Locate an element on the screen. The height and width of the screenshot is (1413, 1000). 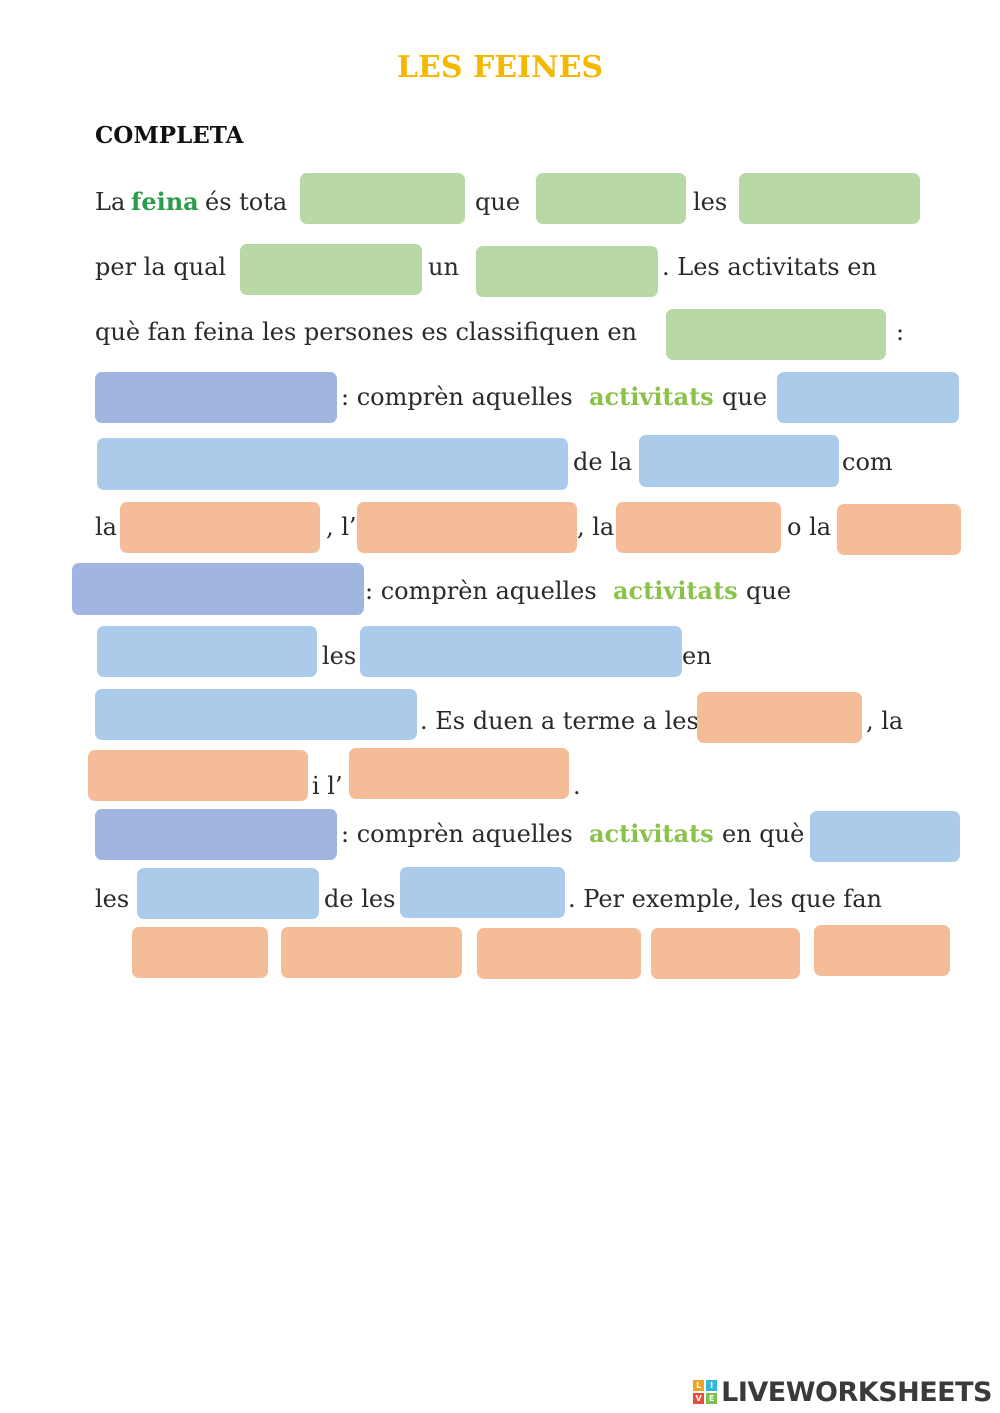
logo-letter: I is located at coordinates (712, 1385).